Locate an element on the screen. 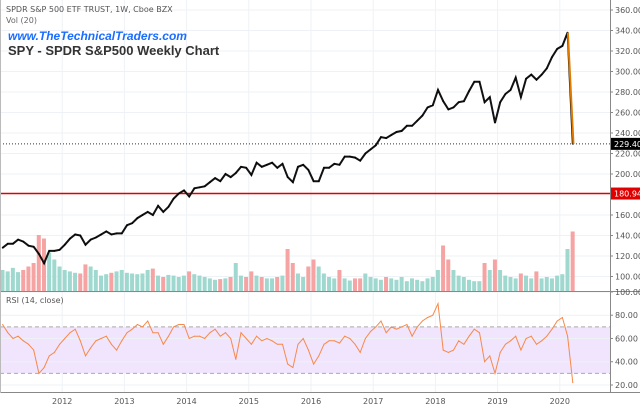 The height and width of the screenshot is (409, 640). time-tick-label: 2012 is located at coordinates (62, 401).